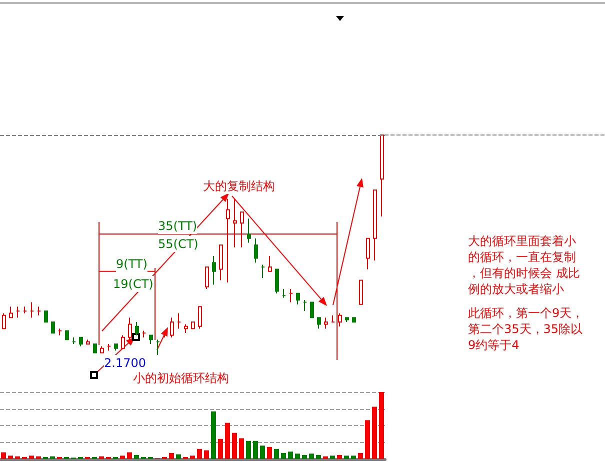 The width and height of the screenshot is (605, 462). What do you see at coordinates (132, 264) in the screenshot?
I see `annotation: 9(TT)` at bounding box center [132, 264].